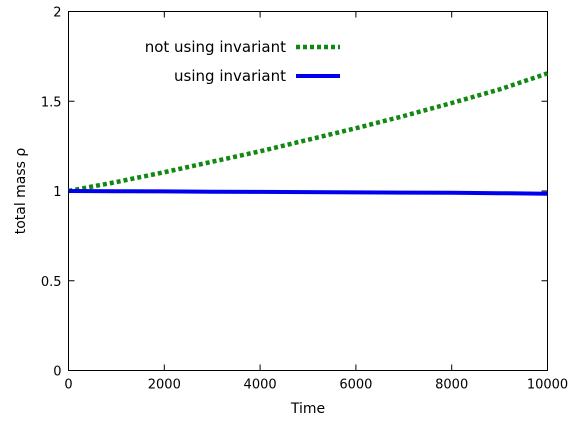 The image size is (571, 421). I want to click on legend: not using invariant using invariant, so click(242, 61).